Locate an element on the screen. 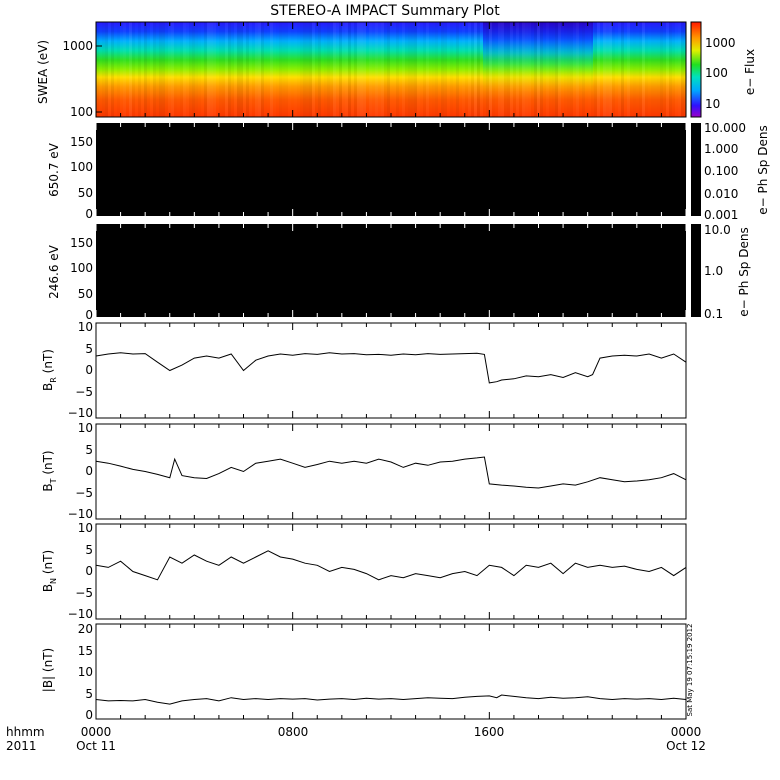 The height and width of the screenshot is (780, 780). panel-br: 10 5 0 −5 −10 BR (nT) is located at coordinates (364, 370).